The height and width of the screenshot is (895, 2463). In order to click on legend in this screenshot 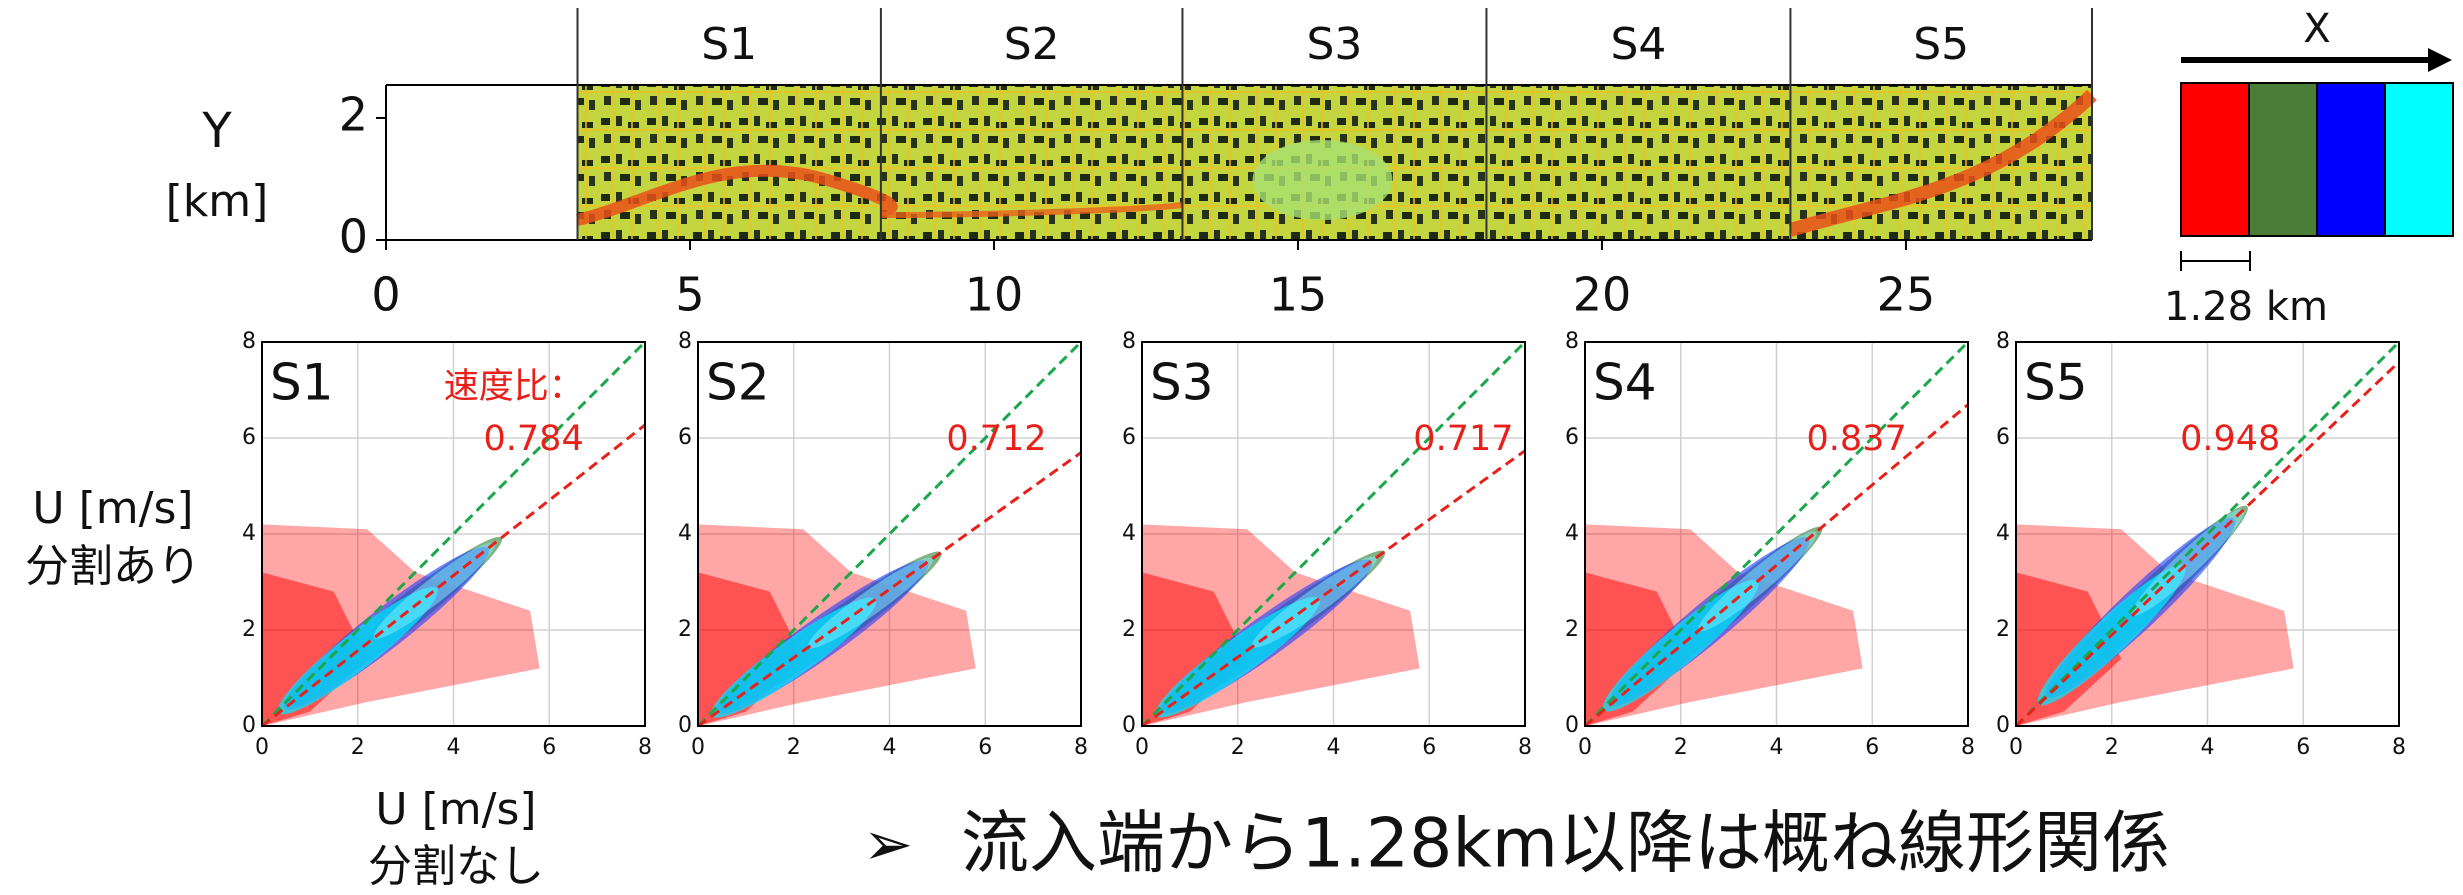, I will do `click(2317, 159)`.